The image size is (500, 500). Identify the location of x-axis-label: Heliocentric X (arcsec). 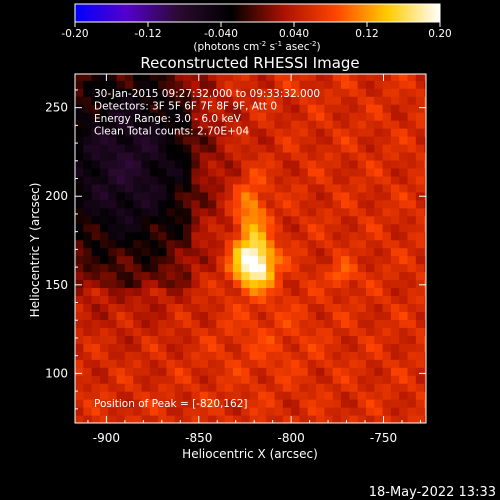
(250, 454).